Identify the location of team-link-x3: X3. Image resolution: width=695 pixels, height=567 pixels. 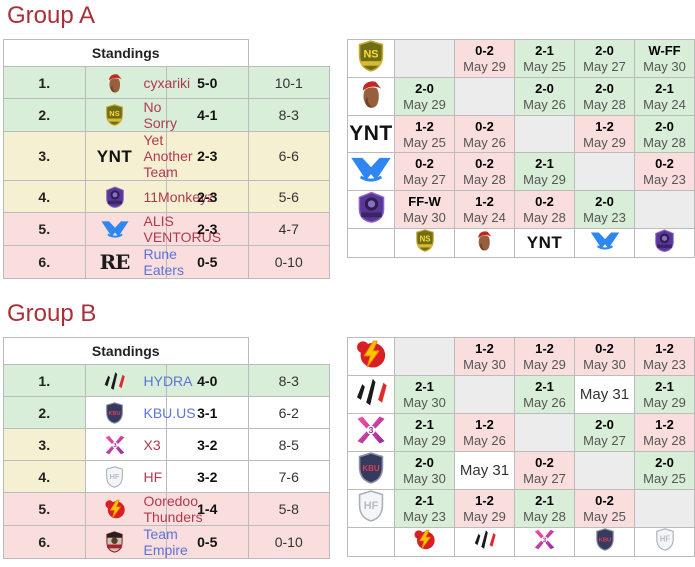
(152, 444).